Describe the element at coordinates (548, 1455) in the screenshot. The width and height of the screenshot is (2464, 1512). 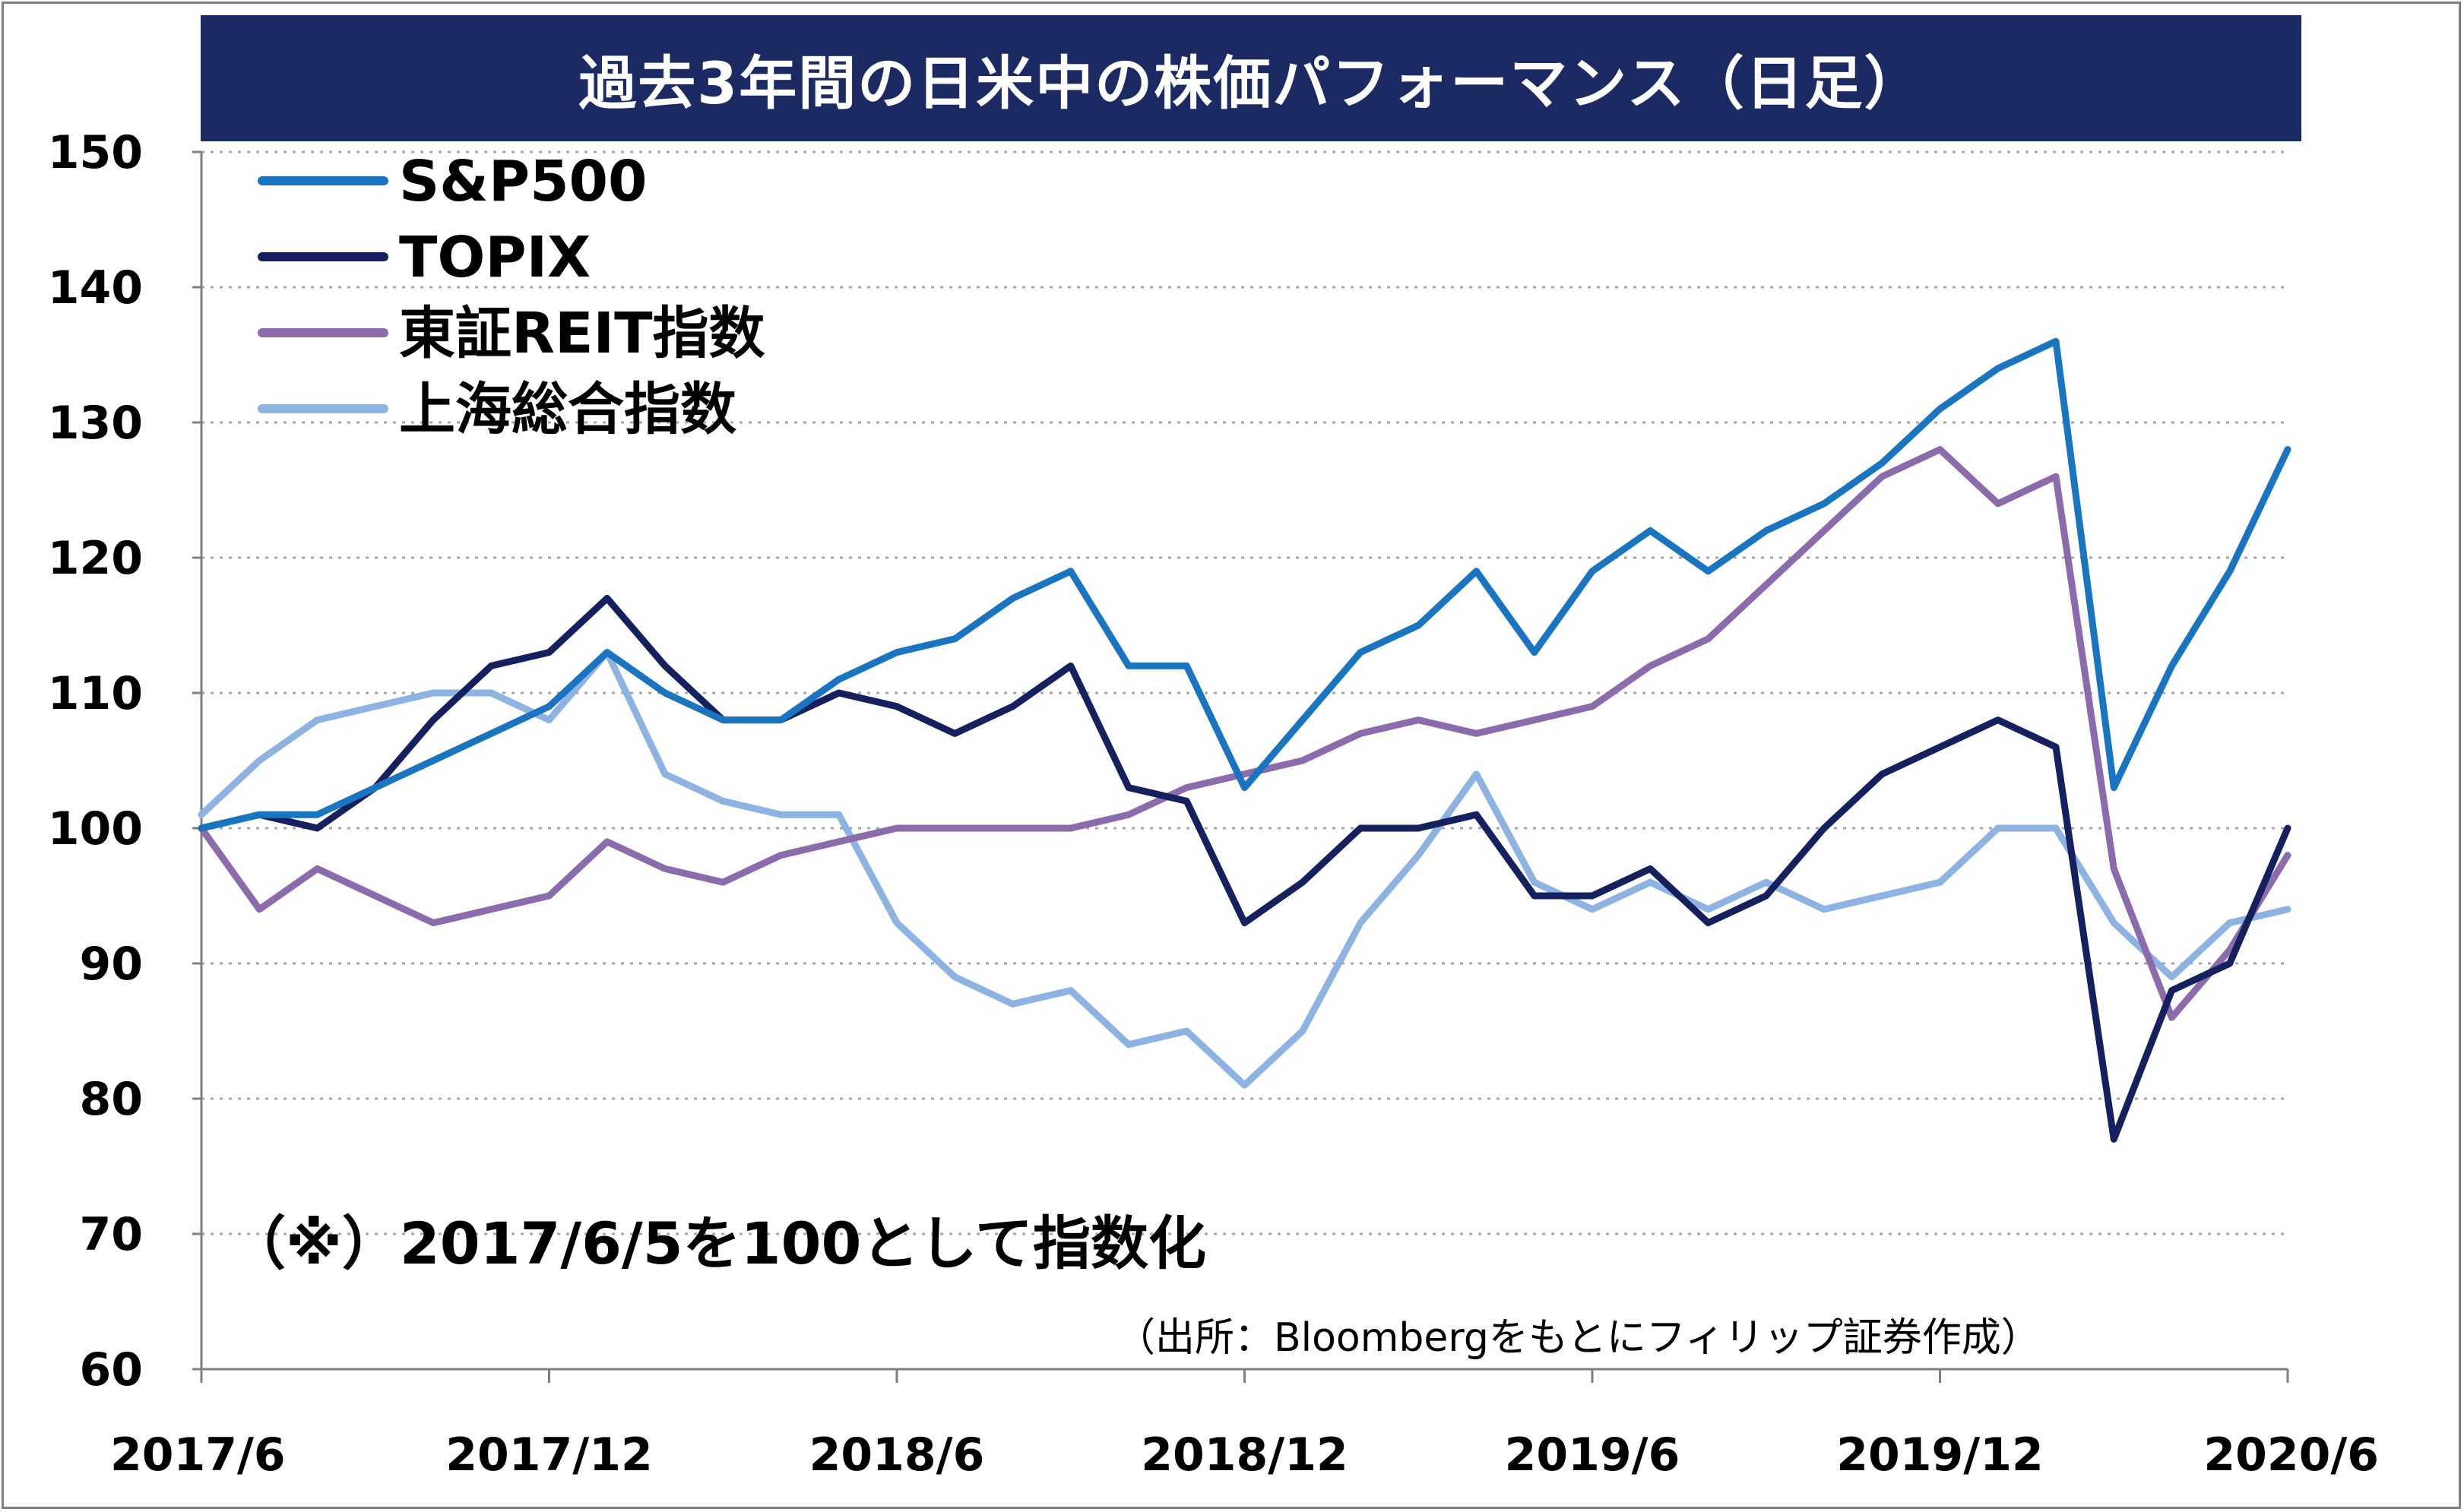
I see `x-tick-label: 2017/12` at that location.